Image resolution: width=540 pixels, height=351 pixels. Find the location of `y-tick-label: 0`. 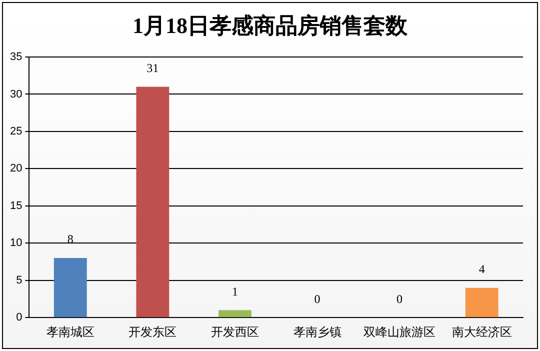

y-tick-label: 0 is located at coordinates (19, 318).